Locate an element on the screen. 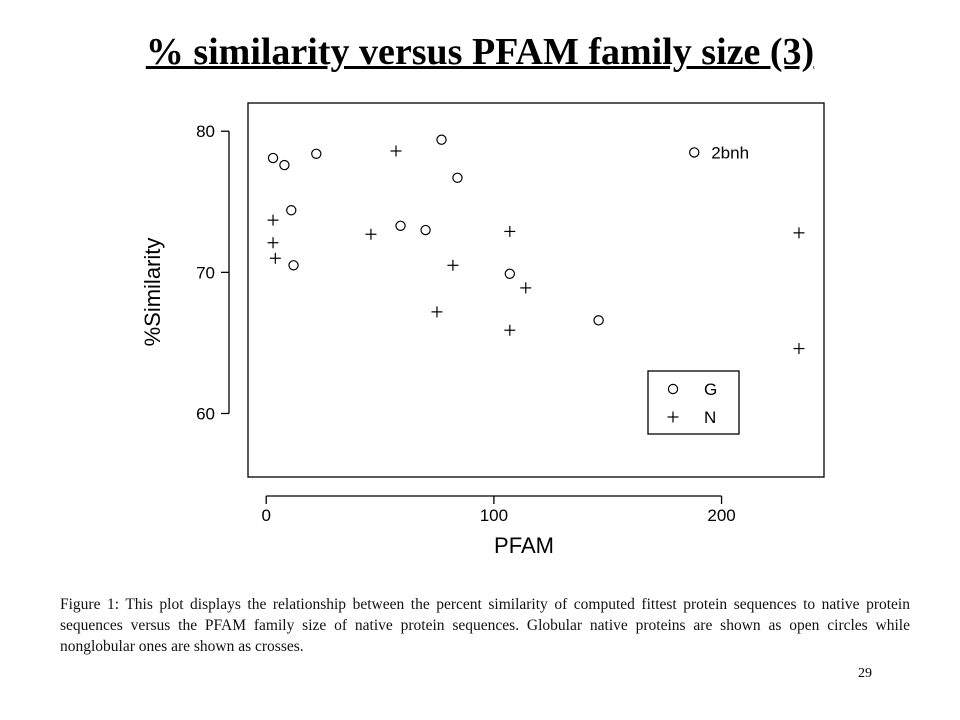 This screenshot has width=960, height=720. y-tick-label: 70 is located at coordinates (205, 272).